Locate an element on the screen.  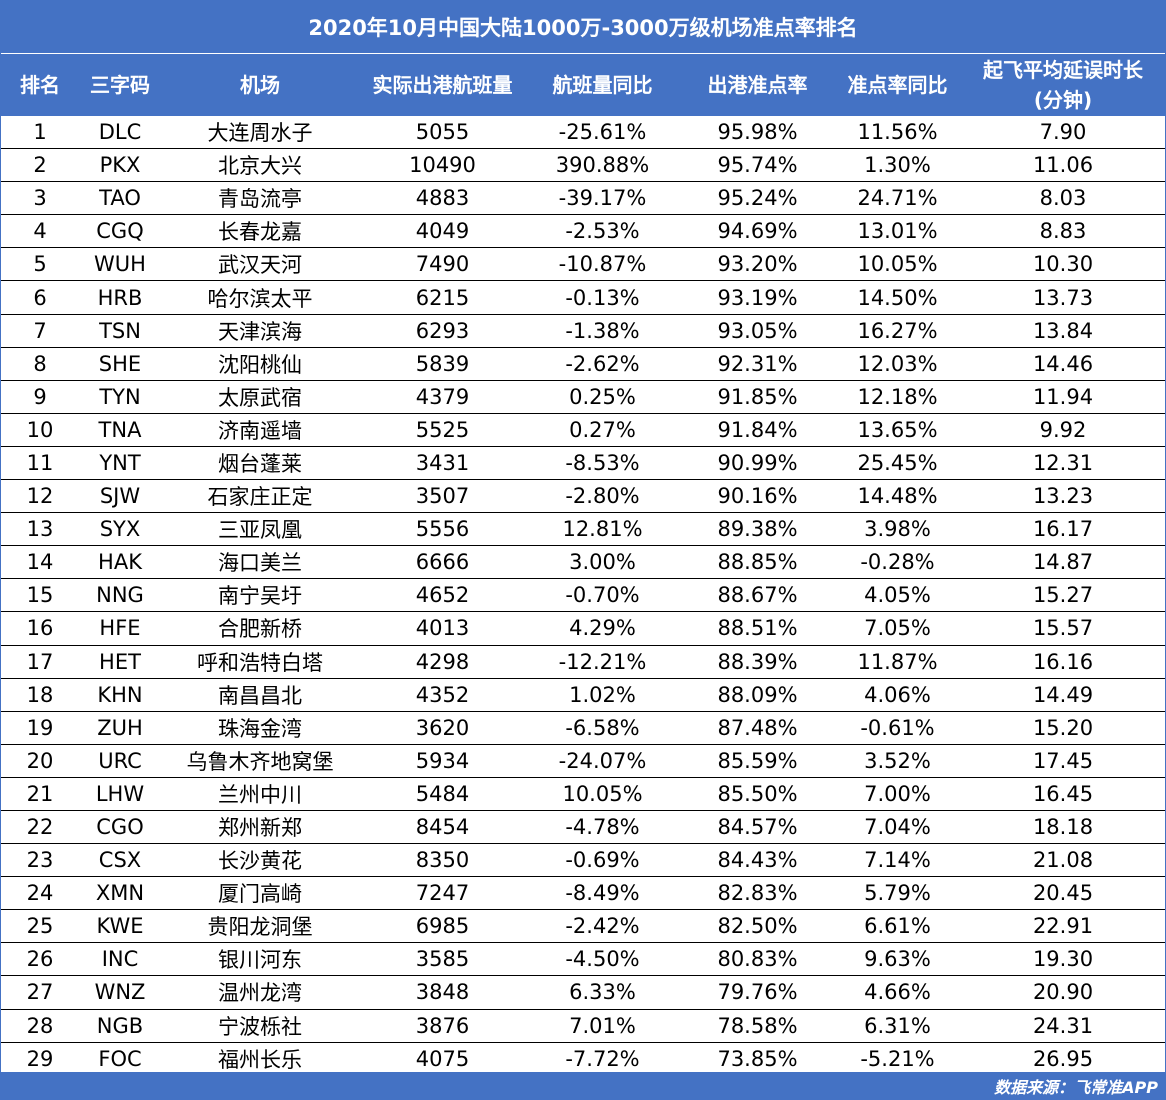
cell-avg-delay: 8.83 is located at coordinates (1063, 231).